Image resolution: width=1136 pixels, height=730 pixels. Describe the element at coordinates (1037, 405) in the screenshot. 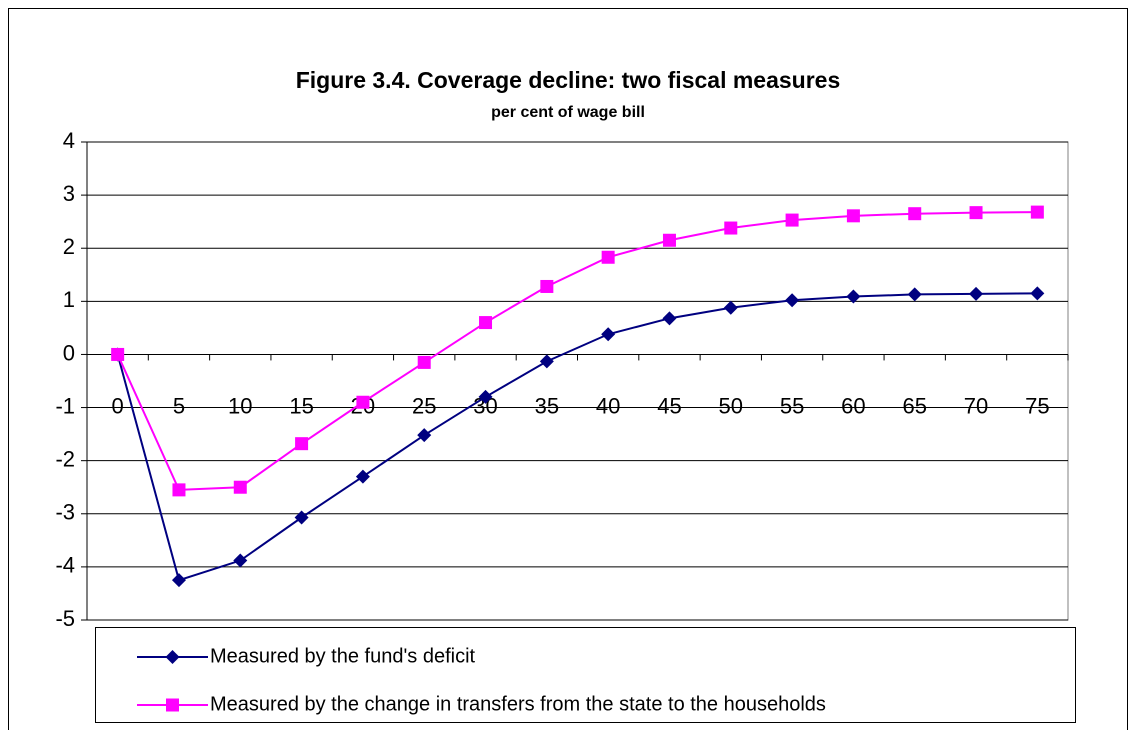

I see `x-tick-label: 75` at that location.